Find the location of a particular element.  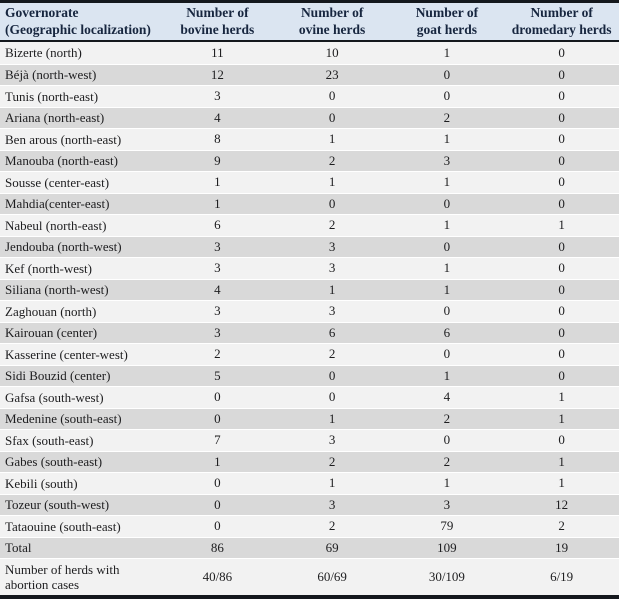

value-cell: 19 is located at coordinates (562, 547).